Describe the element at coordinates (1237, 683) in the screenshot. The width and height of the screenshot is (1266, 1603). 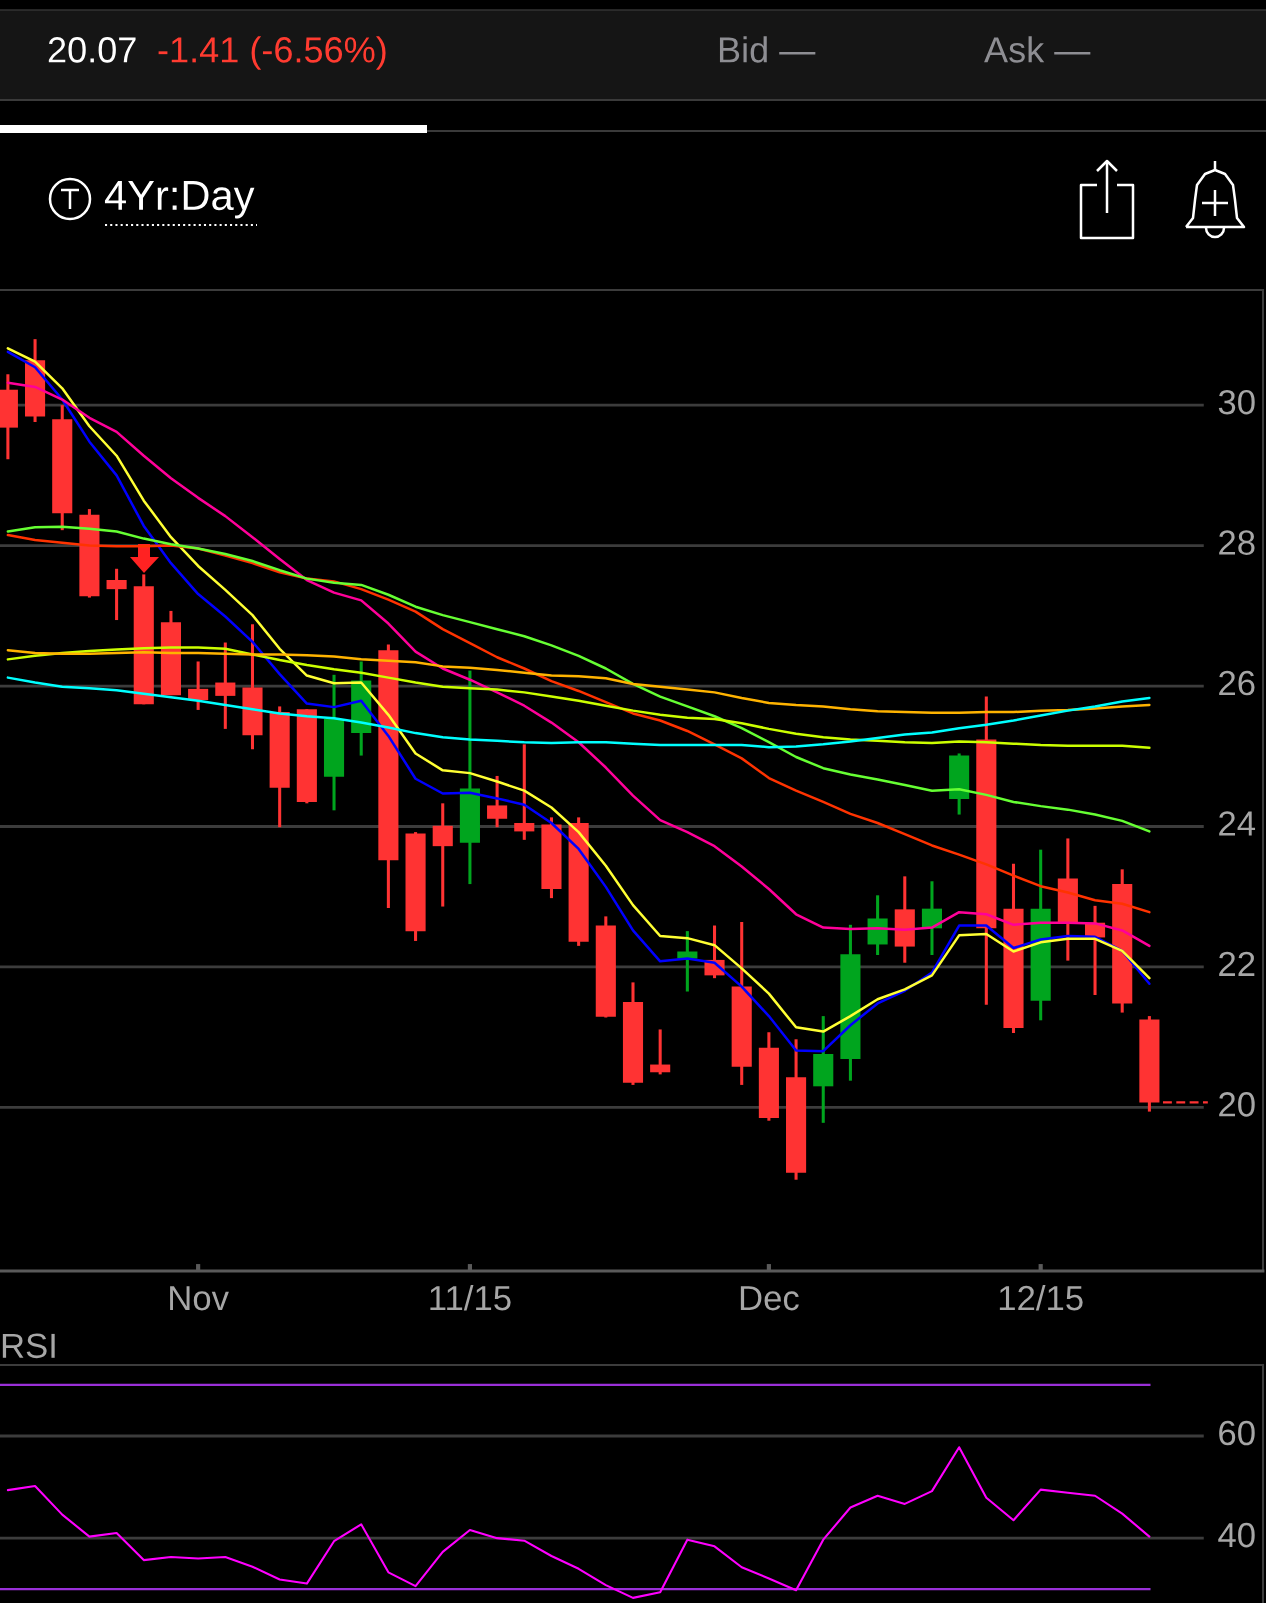
I see `y-tick-label: 26` at that location.